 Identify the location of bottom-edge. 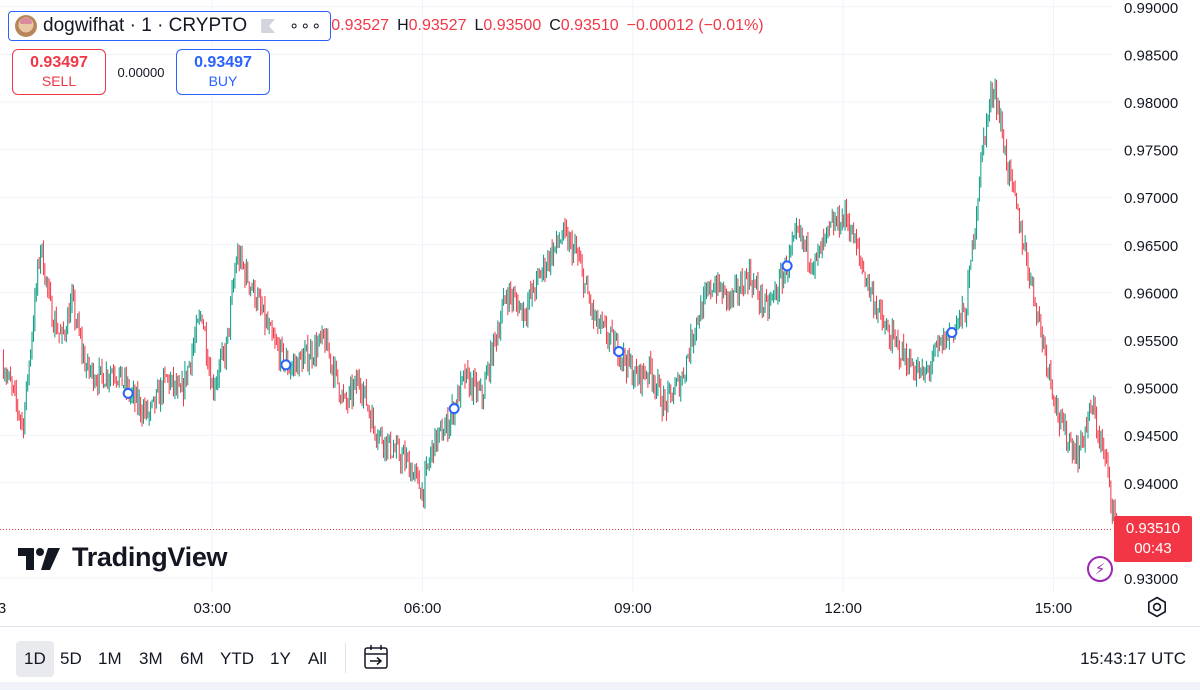
(600, 686).